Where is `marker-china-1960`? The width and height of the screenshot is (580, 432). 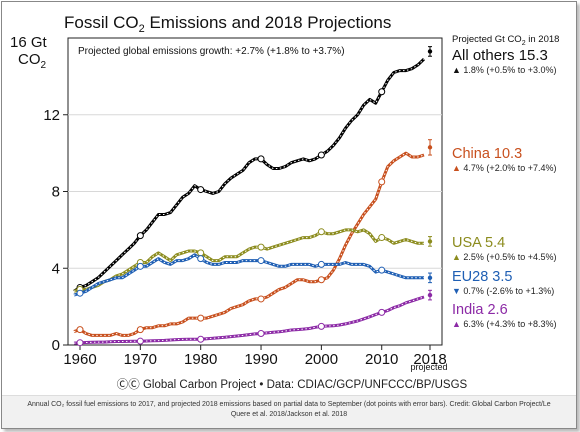
marker-china-1960 is located at coordinates (80, 330).